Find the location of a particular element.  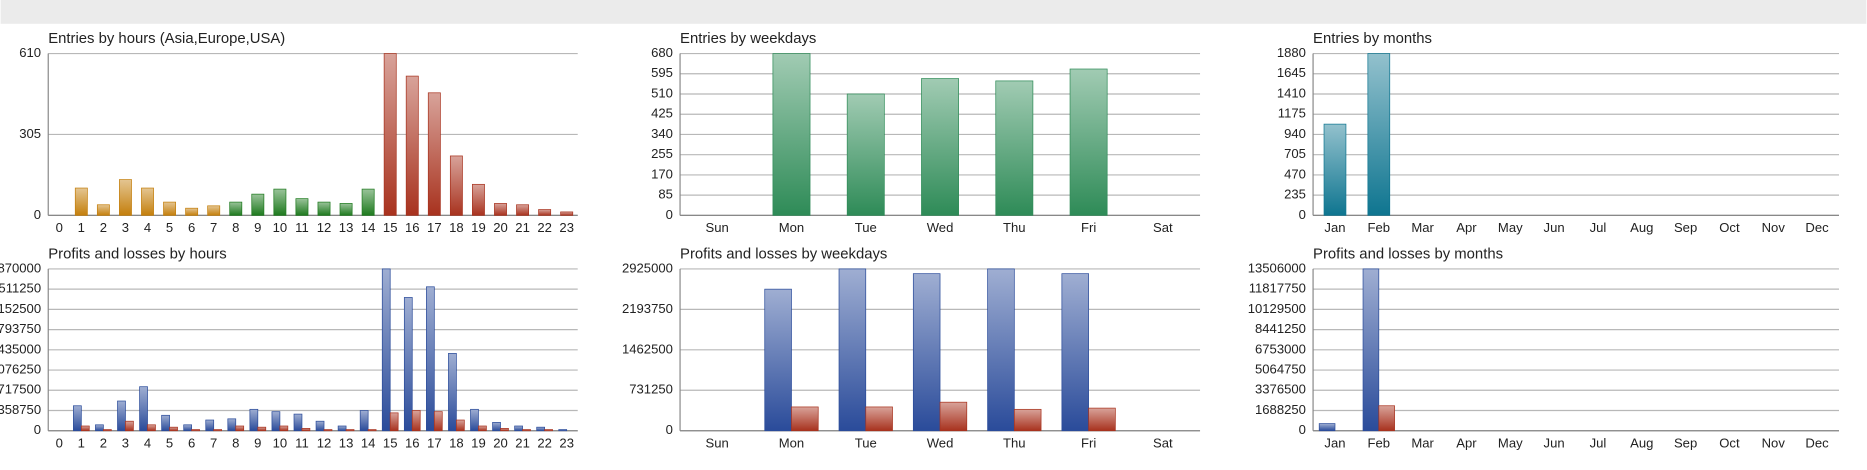

chart-title: Entries by weekdays is located at coordinates (748, 39).